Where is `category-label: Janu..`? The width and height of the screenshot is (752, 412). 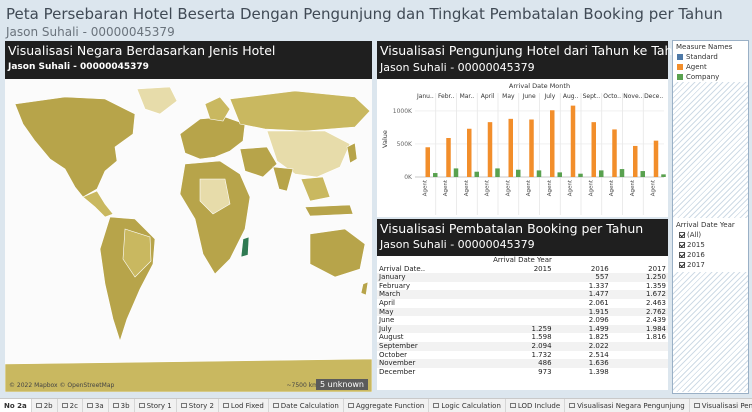
category-label: Janu.. is located at coordinates (425, 96).